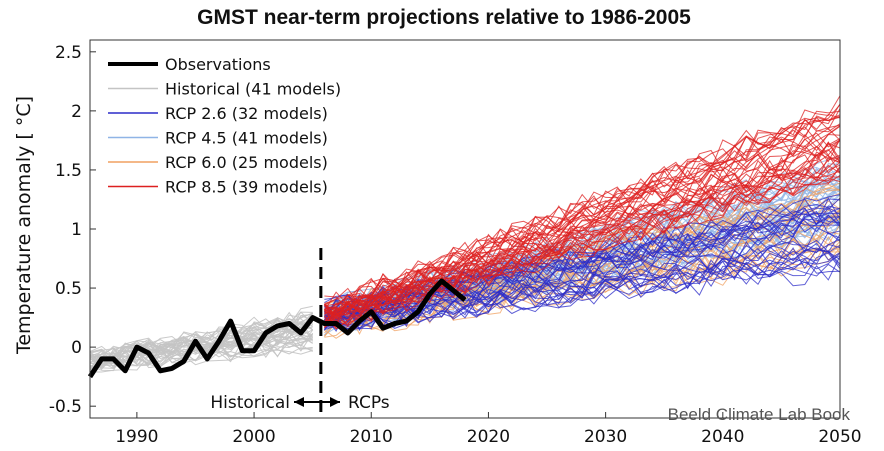 The image size is (884, 451). What do you see at coordinates (76, 112) in the screenshot?
I see `y-tick-label: 2` at bounding box center [76, 112].